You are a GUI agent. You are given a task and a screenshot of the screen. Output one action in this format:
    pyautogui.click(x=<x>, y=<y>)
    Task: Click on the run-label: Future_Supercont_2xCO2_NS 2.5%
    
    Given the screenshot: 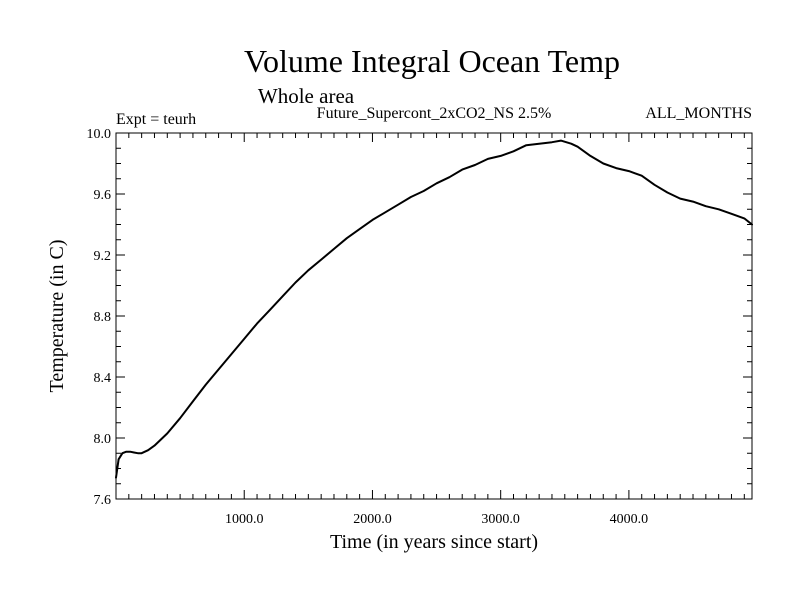 What is the action you would take?
    pyautogui.click(x=434, y=113)
    